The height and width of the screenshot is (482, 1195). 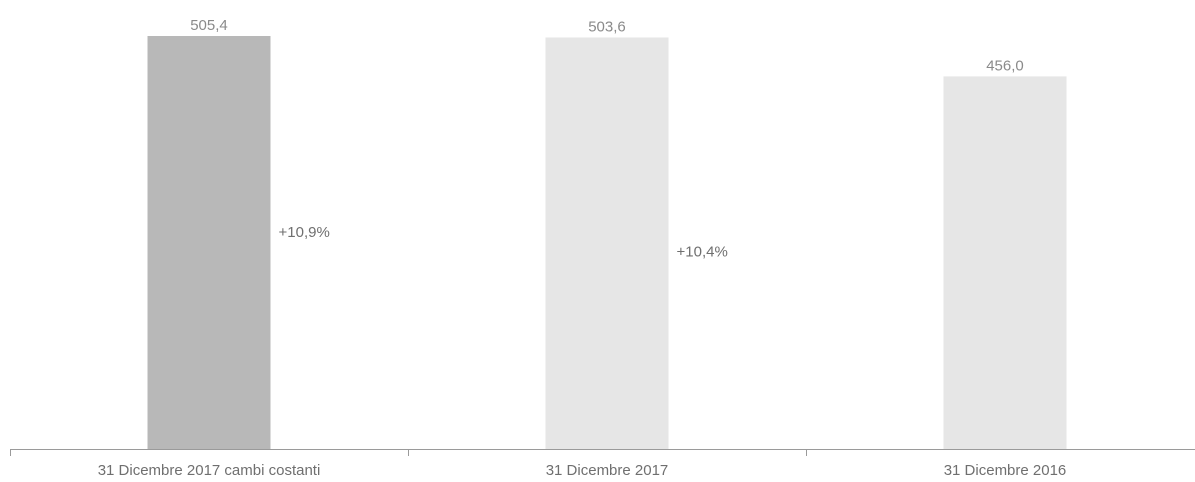 What do you see at coordinates (702, 252) in the screenshot?
I see `growth-label-2: +10,4%` at bounding box center [702, 252].